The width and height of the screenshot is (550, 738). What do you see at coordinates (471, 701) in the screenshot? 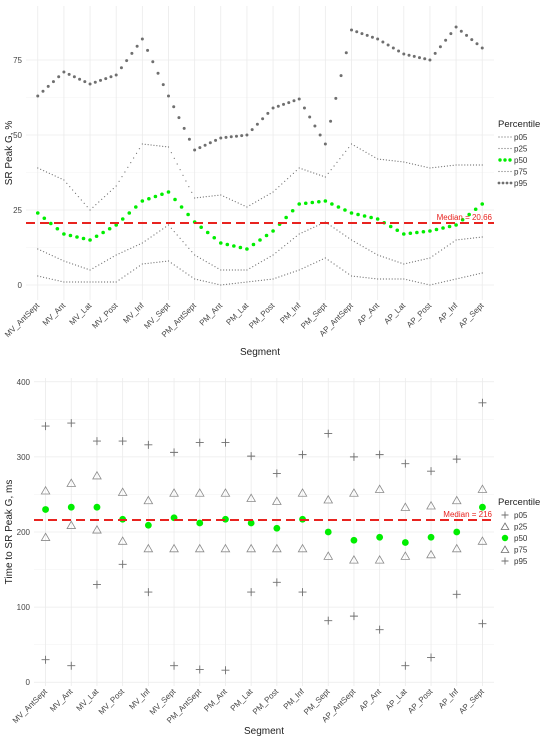
I see `x-tick-label: AP_Sept` at bounding box center [471, 701].